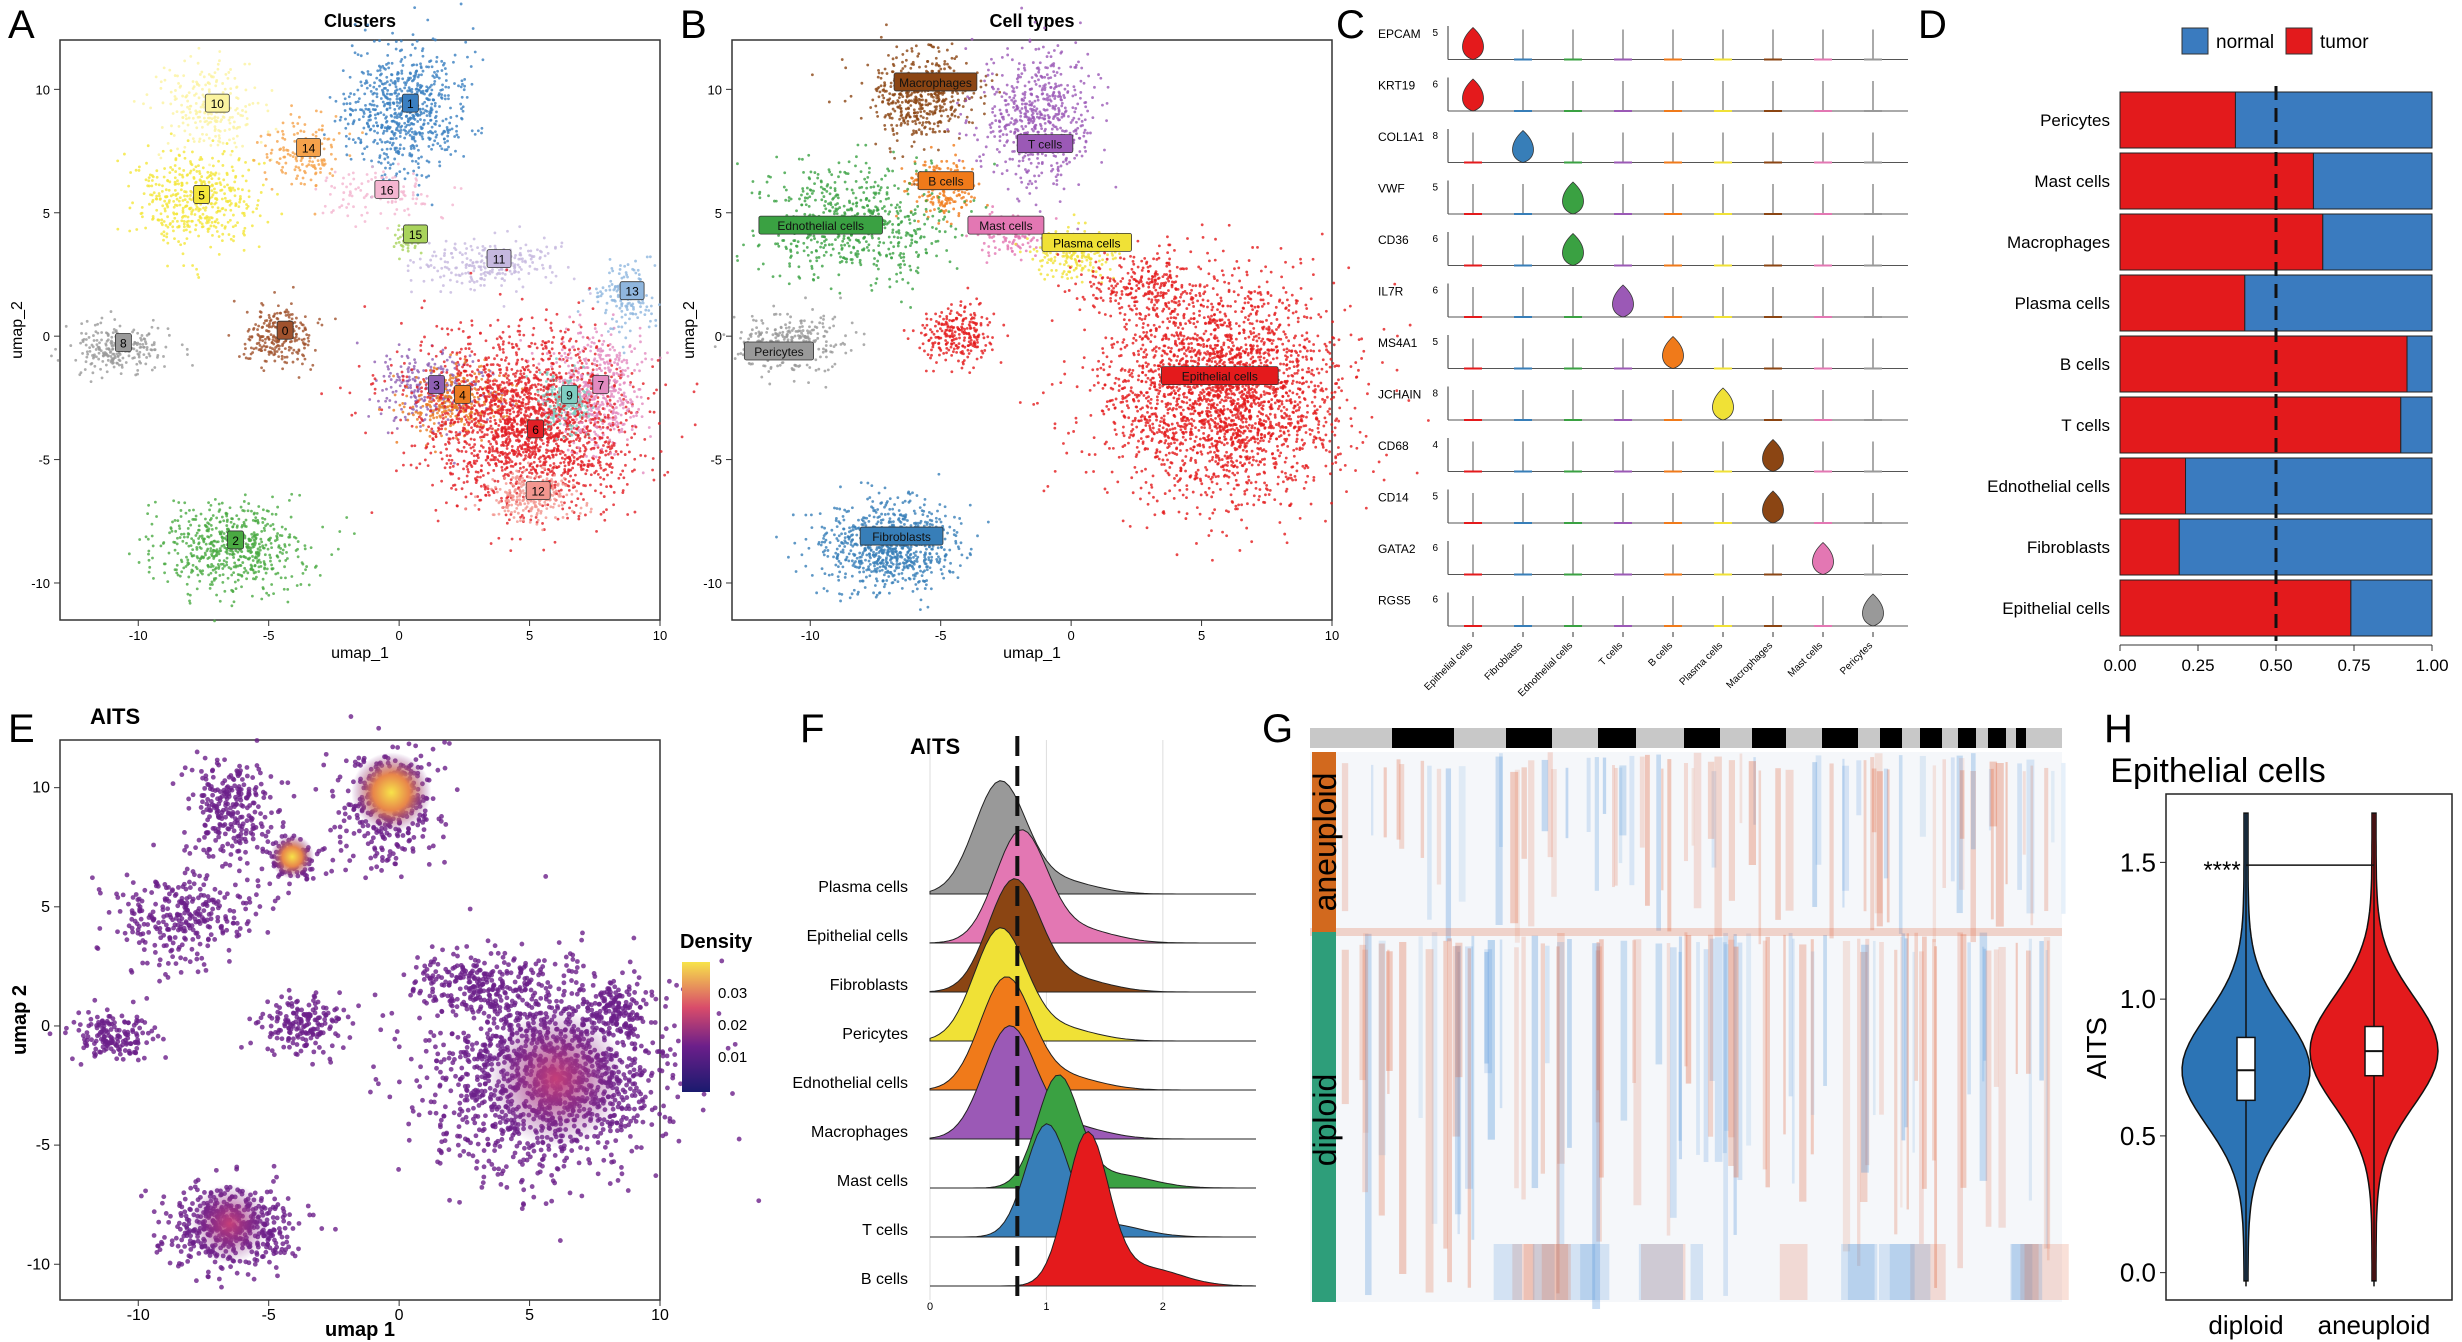  I want to click on panel-a-title: Clusters, so click(360, 21).